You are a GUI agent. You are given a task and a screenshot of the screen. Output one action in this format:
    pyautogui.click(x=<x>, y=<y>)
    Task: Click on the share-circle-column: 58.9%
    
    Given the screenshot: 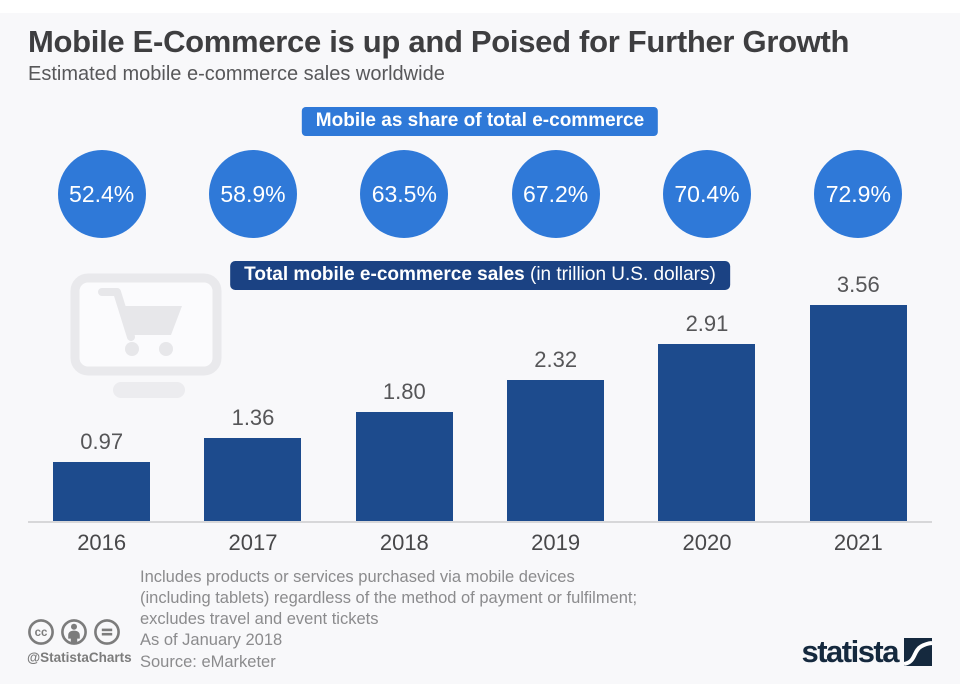 What is the action you would take?
    pyautogui.click(x=252, y=194)
    